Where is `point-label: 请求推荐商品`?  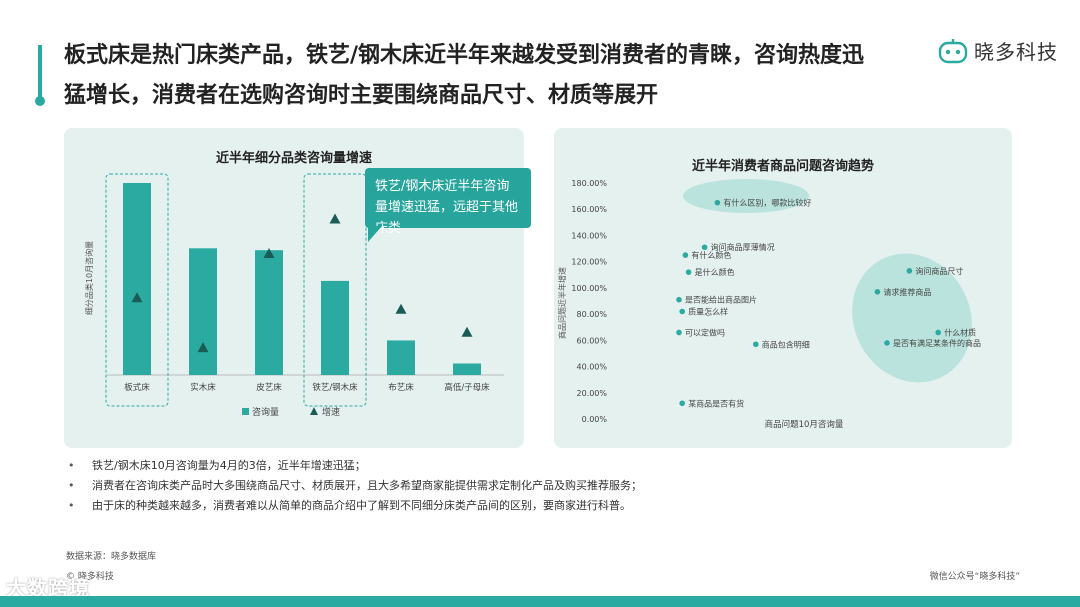 point-label: 请求推荐商品 is located at coordinates (907, 292).